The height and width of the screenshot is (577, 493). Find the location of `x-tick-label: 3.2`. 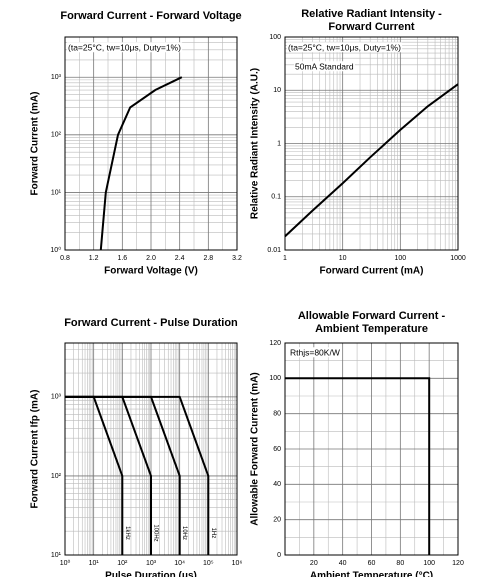

x-tick-label: 3.2 is located at coordinates (237, 258).